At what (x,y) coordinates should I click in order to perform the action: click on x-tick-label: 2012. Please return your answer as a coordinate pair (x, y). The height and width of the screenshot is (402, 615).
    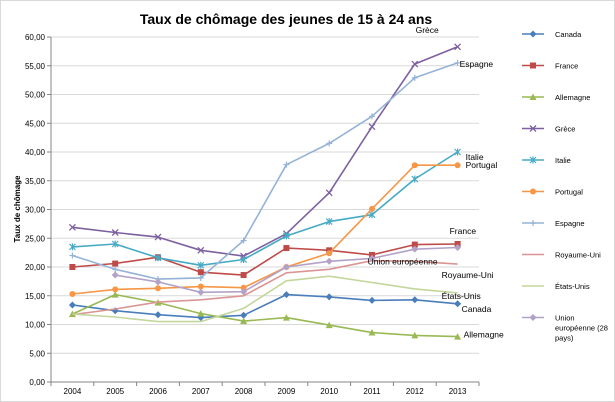
    Looking at the image, I should click on (415, 391).